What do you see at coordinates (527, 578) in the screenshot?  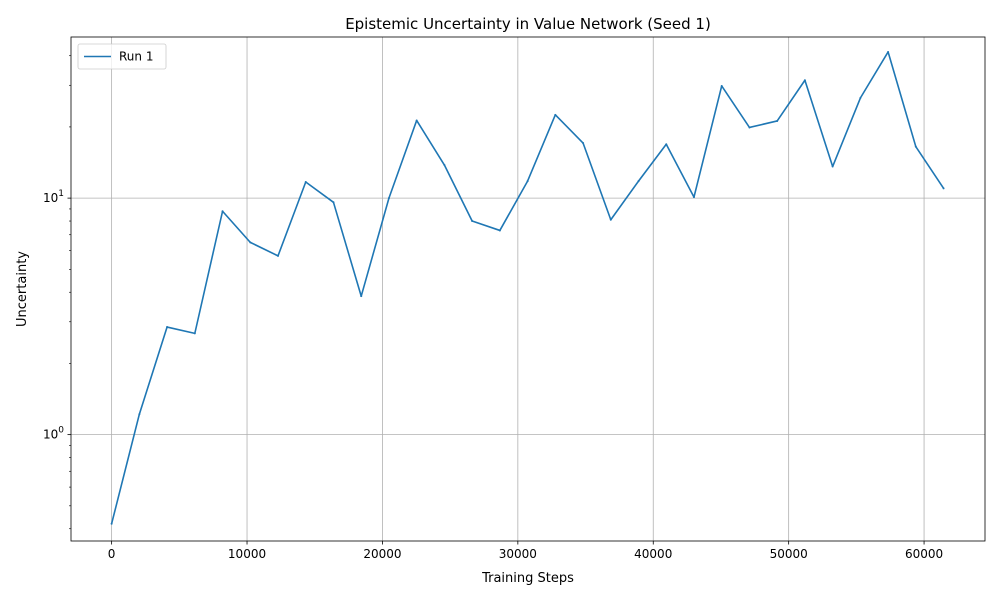 I see `x-axis-title: Training Steps` at bounding box center [527, 578].